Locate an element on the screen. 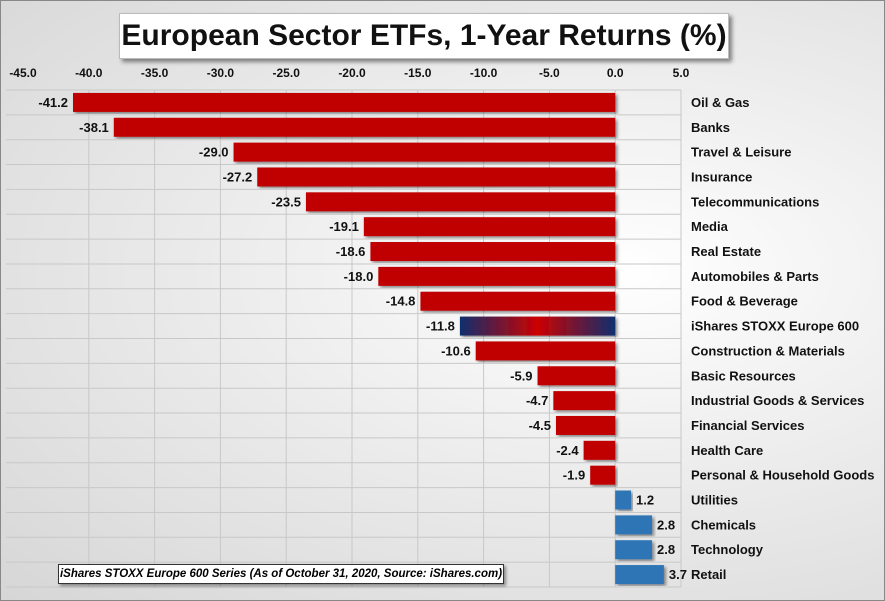  category-label: Automobiles & Parts is located at coordinates (755, 276).